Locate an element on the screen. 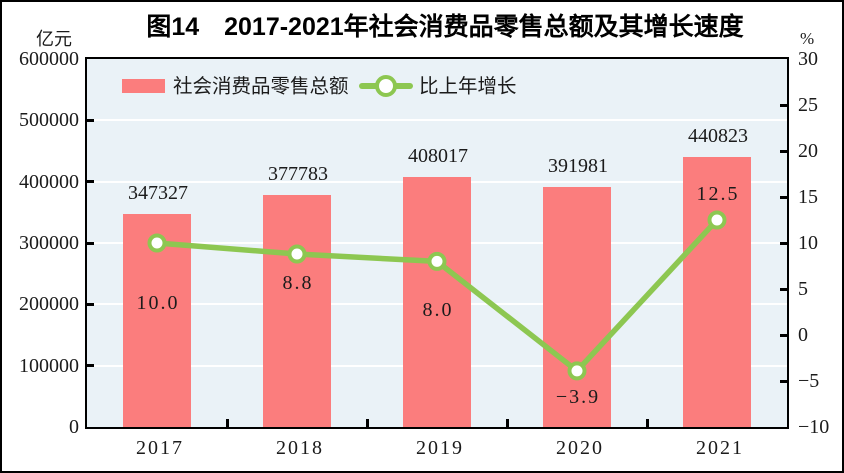  growth-value-label: −3.9 is located at coordinates (578, 396).